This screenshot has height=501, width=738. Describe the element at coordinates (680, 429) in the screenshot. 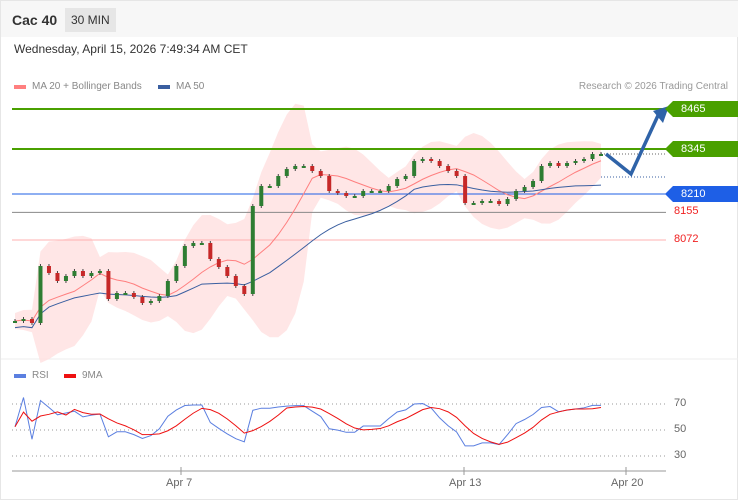

I see `rsi-tick-label: 50` at that location.